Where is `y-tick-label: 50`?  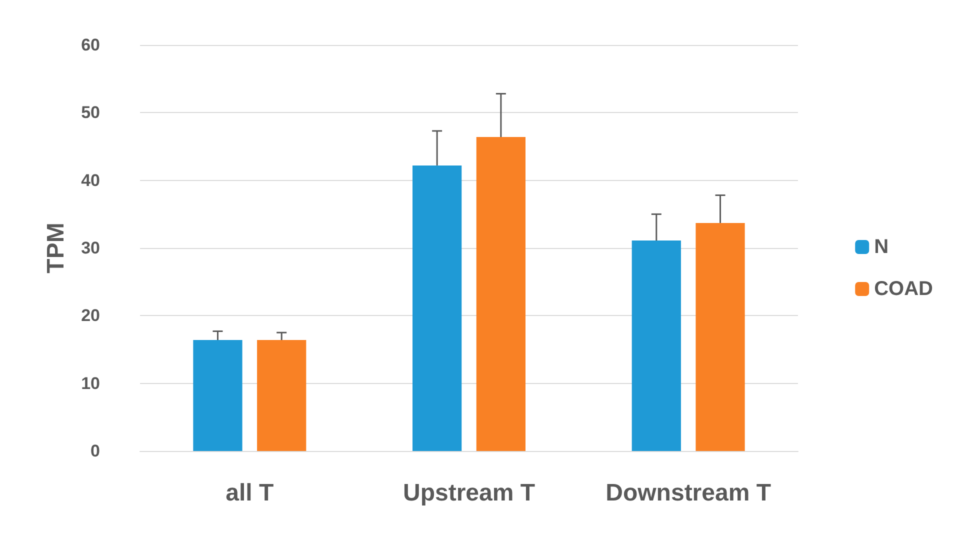 y-tick-label: 50 is located at coordinates (90, 112).